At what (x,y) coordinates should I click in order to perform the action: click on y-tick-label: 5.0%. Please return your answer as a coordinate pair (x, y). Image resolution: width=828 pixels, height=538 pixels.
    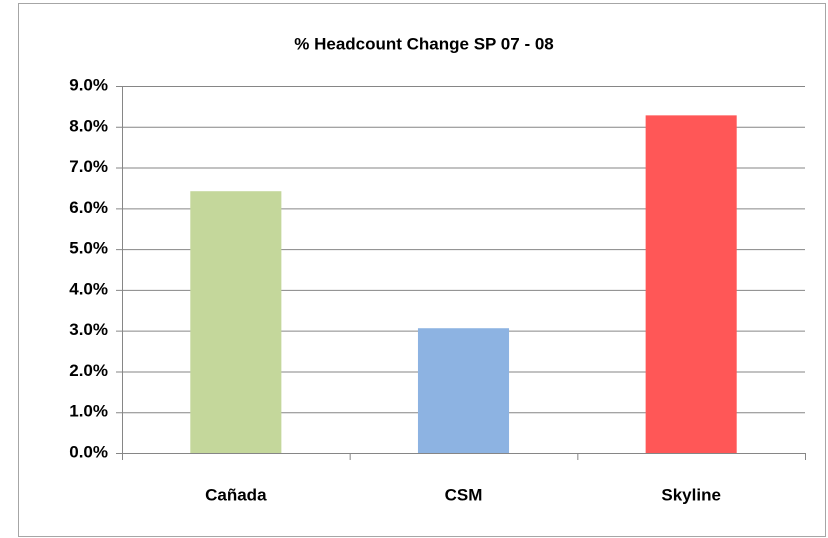
    Looking at the image, I should click on (88, 248).